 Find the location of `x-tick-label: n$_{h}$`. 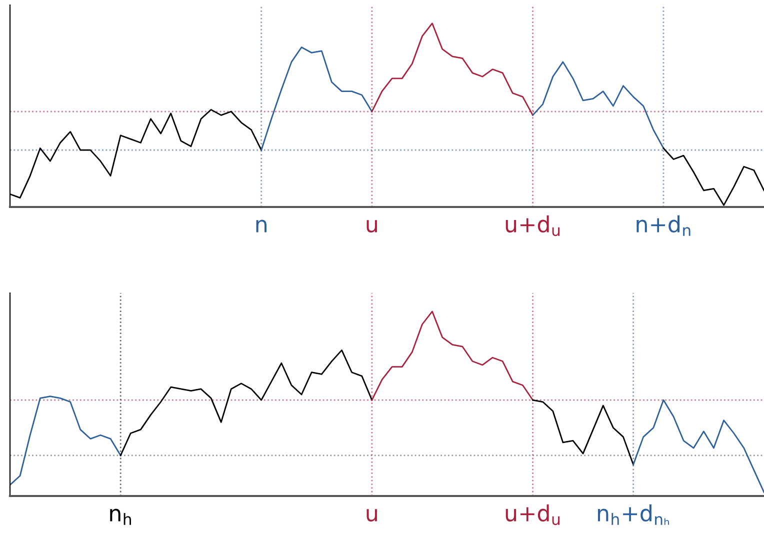

x-tick-label: n$_{h}$ is located at coordinates (120, 516).